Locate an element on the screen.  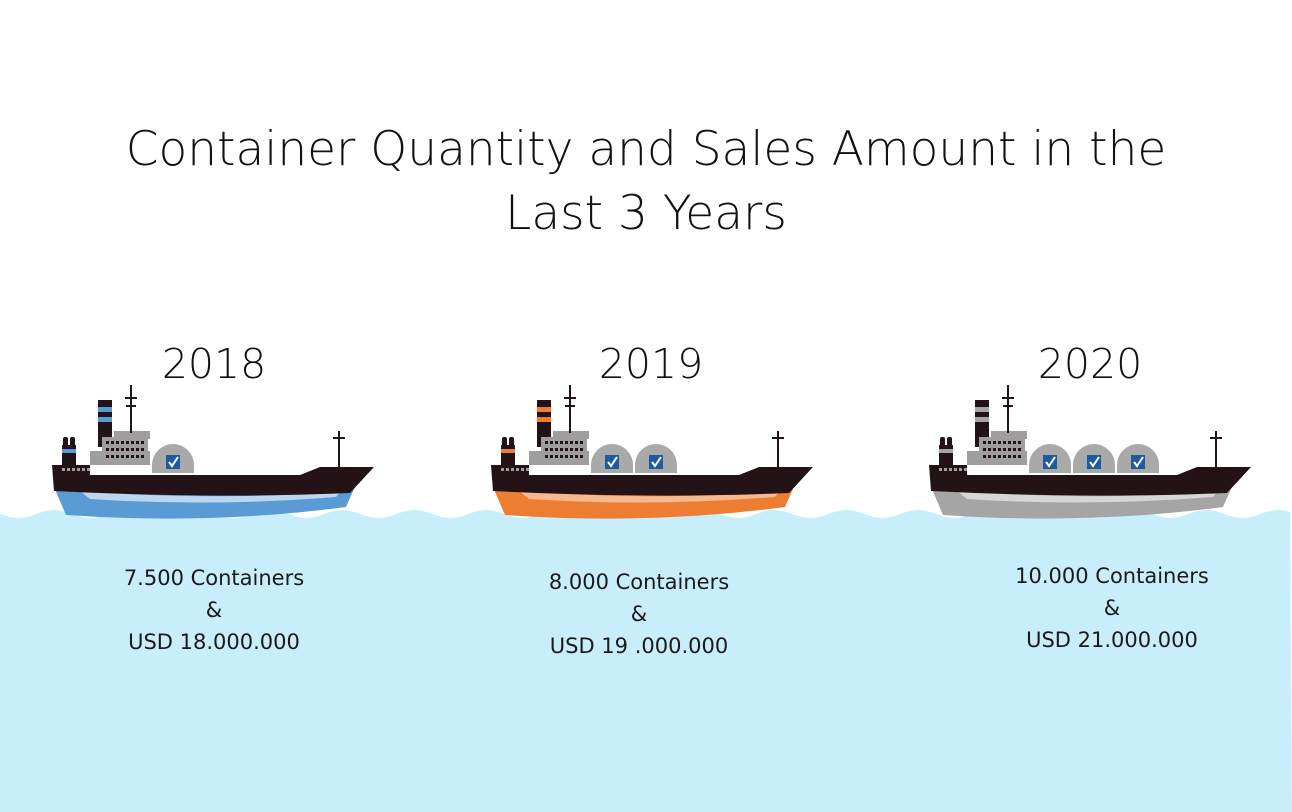
sales-2020: USD 21.000.000 is located at coordinates (1112, 640).